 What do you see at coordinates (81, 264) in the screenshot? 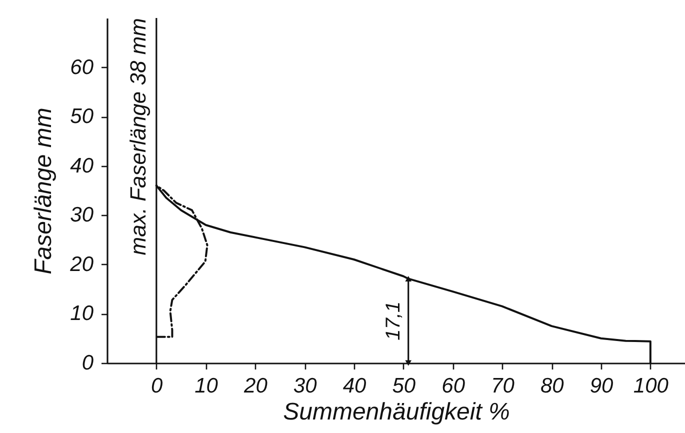
I see `y-tick-label: 20` at bounding box center [81, 264].